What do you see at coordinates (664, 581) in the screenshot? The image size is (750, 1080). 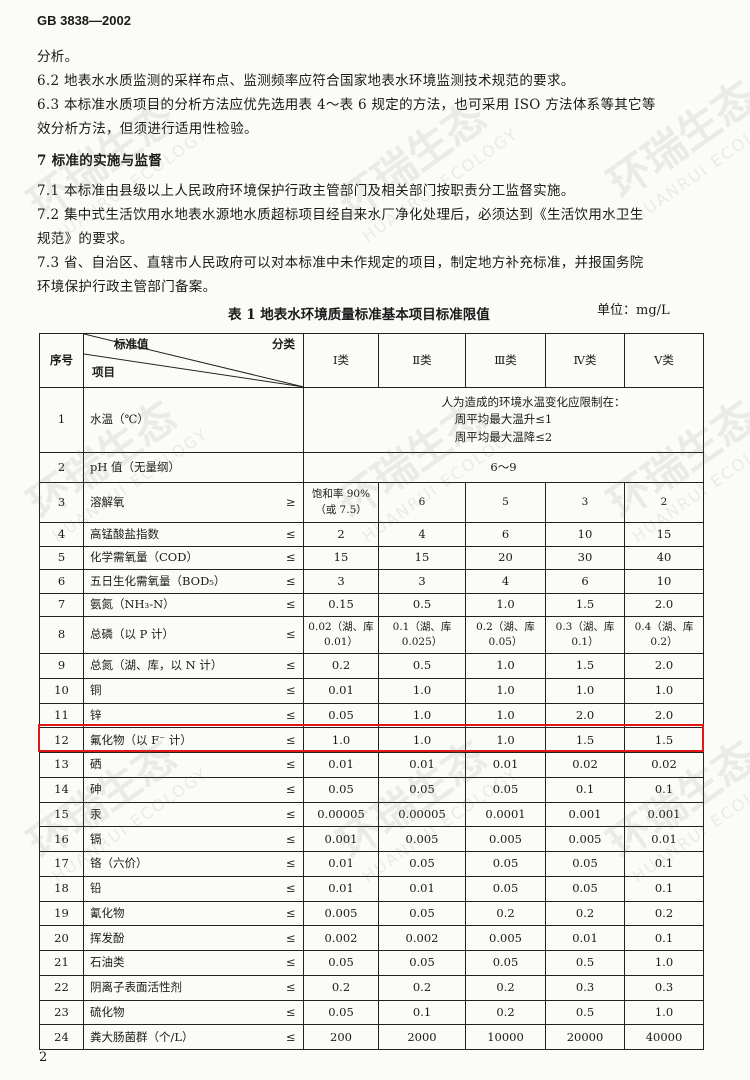 I see `row-value-class-5: 10` at bounding box center [664, 581].